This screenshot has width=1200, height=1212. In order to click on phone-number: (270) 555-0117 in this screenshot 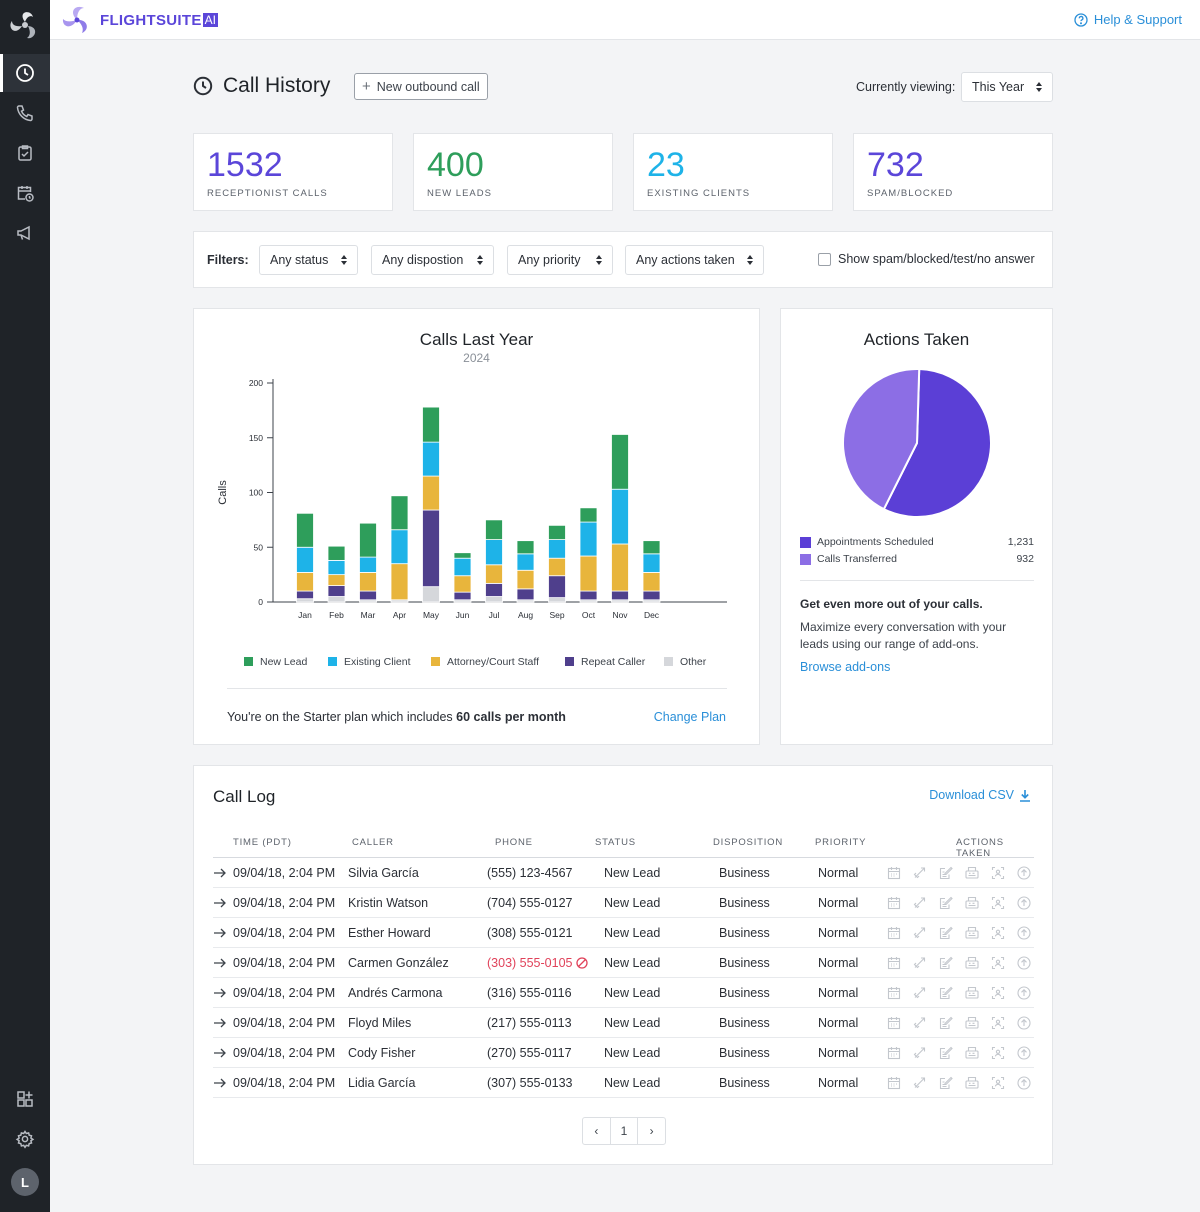, I will do `click(529, 1053)`.